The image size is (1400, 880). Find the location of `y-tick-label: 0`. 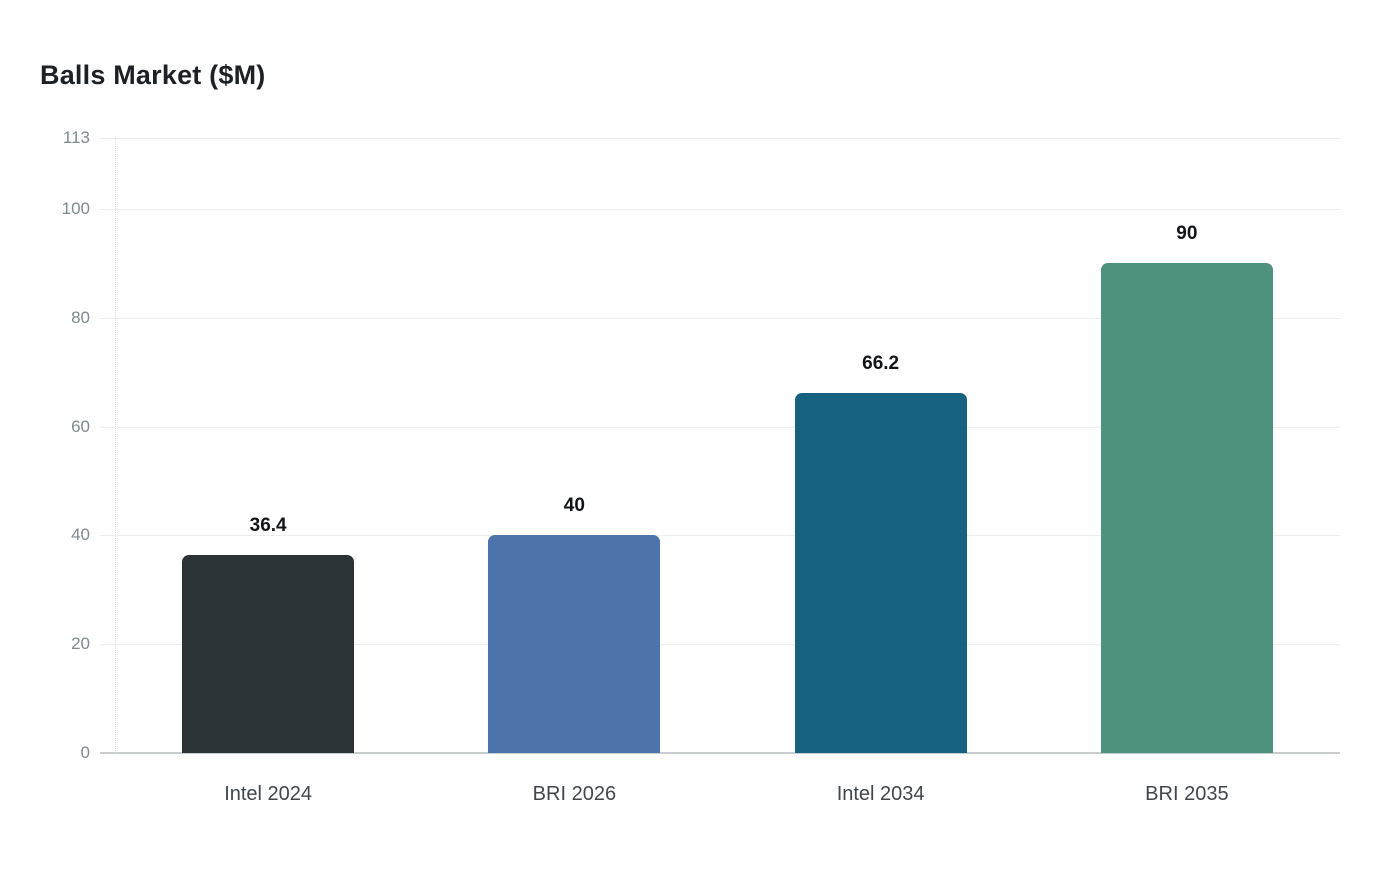

y-tick-label: 0 is located at coordinates (85, 752).